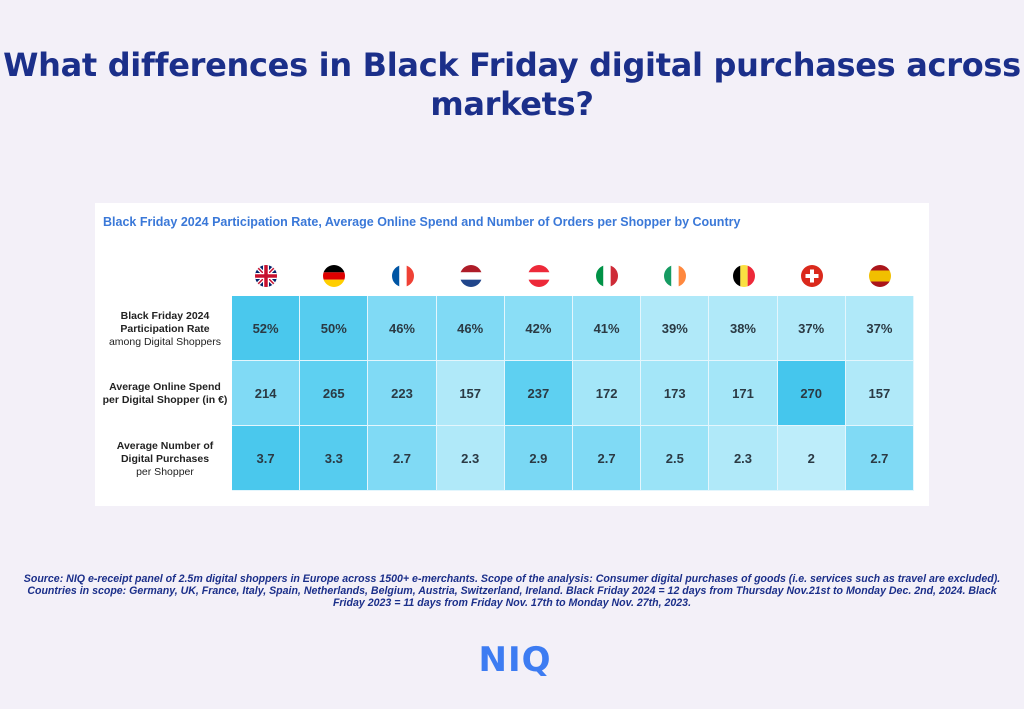  Describe the element at coordinates (607, 328) in the screenshot. I see `table-cell: 41%` at that location.